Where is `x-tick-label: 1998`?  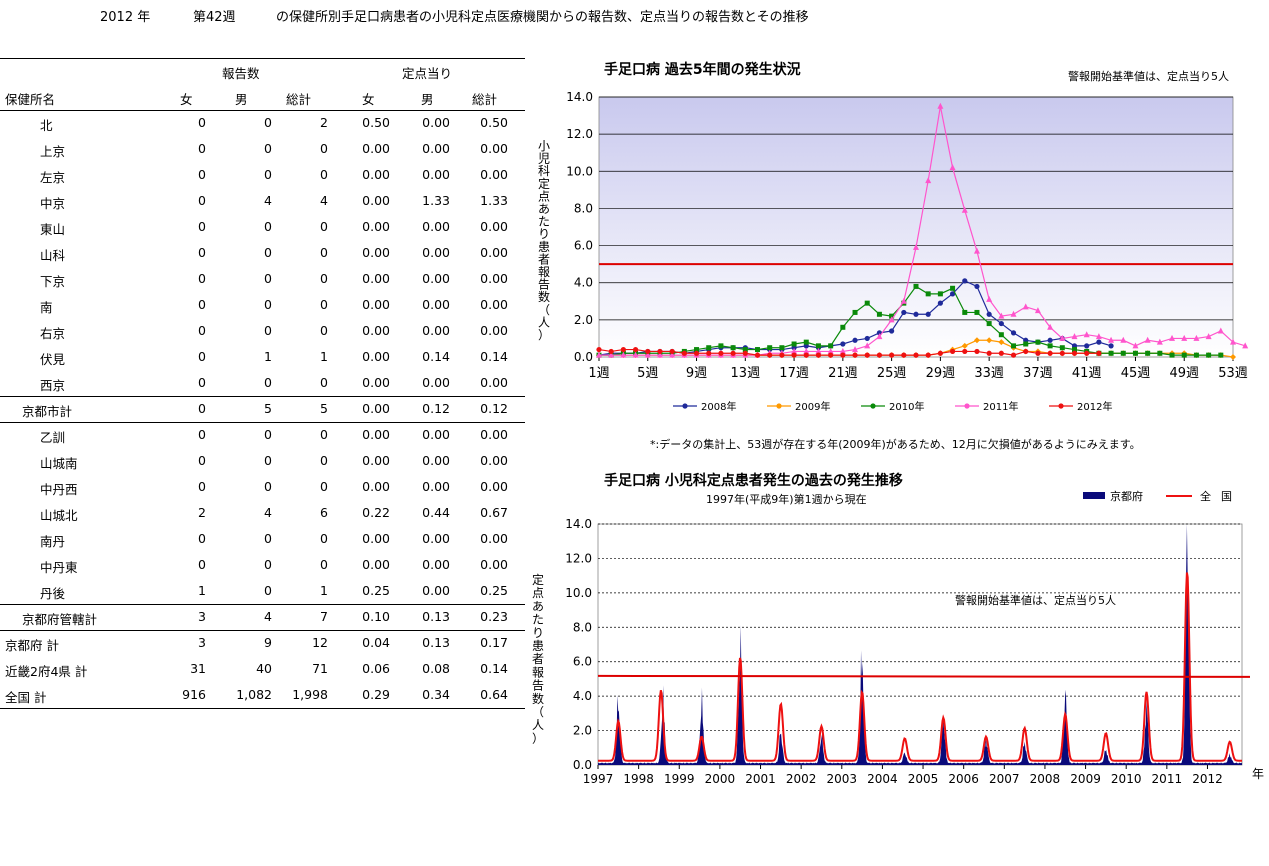
x-tick-label: 1998 is located at coordinates (638, 779).